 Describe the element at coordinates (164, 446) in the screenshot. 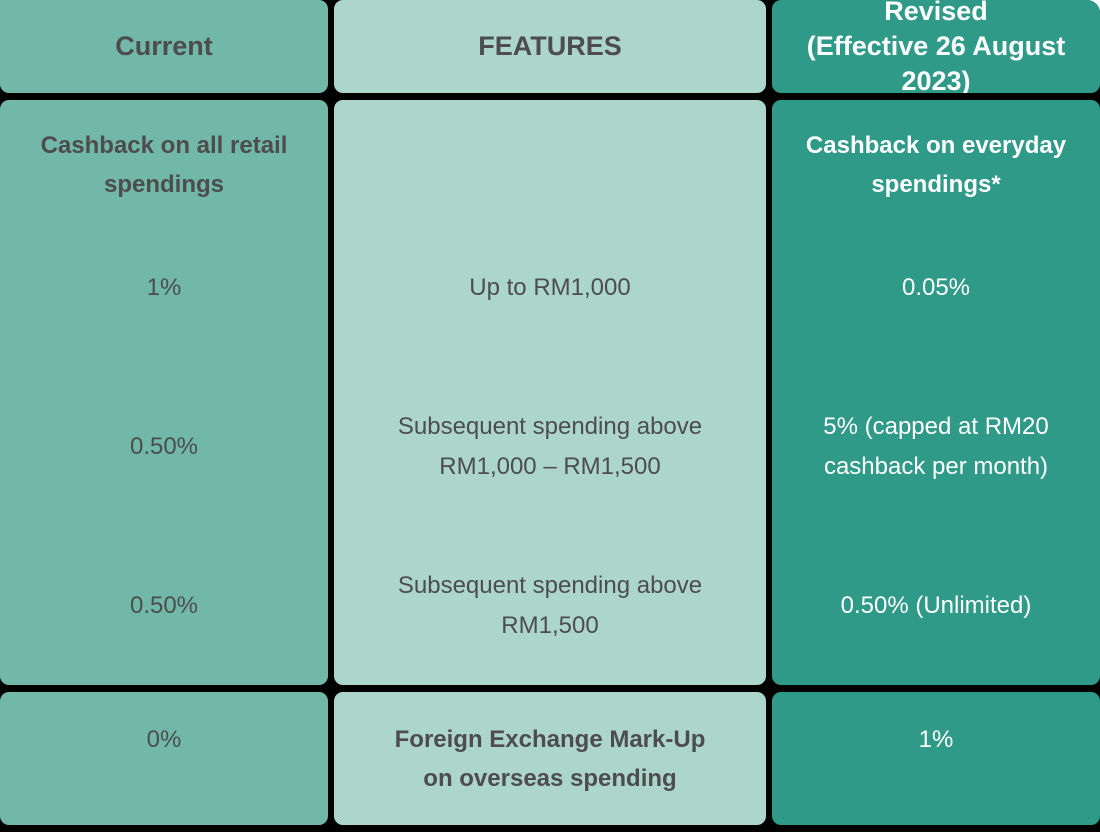

I see `value-current-row2: 0.50%` at that location.